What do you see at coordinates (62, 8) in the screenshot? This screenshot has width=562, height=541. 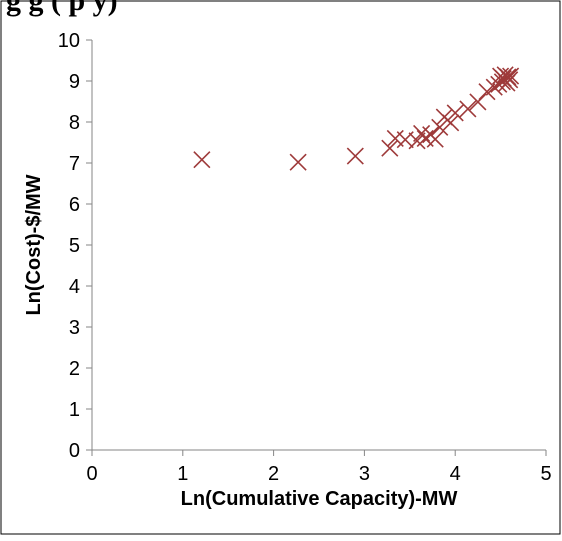 I see `chart-title: g g ( p y)` at bounding box center [62, 8].